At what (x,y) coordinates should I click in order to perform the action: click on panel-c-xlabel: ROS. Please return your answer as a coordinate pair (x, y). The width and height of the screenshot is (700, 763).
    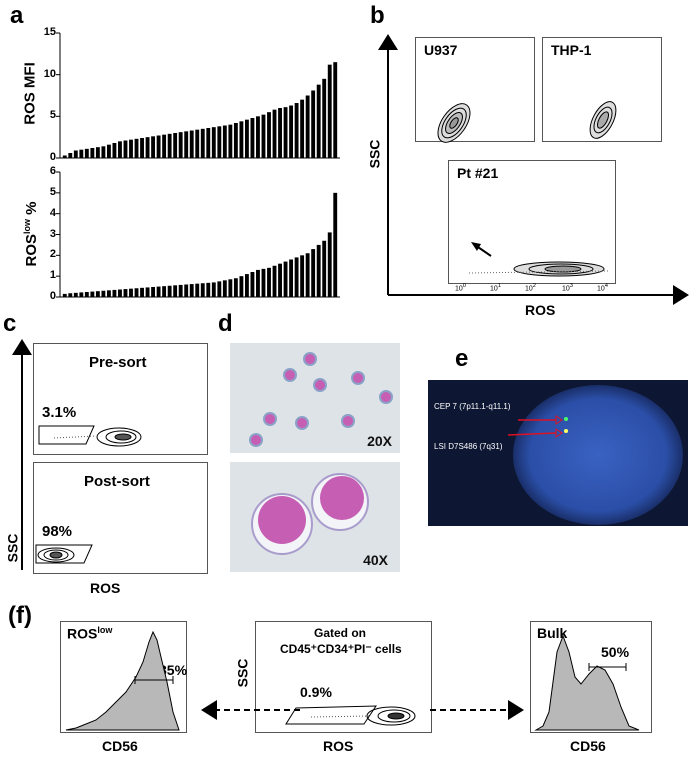
    Looking at the image, I should click on (105, 588).